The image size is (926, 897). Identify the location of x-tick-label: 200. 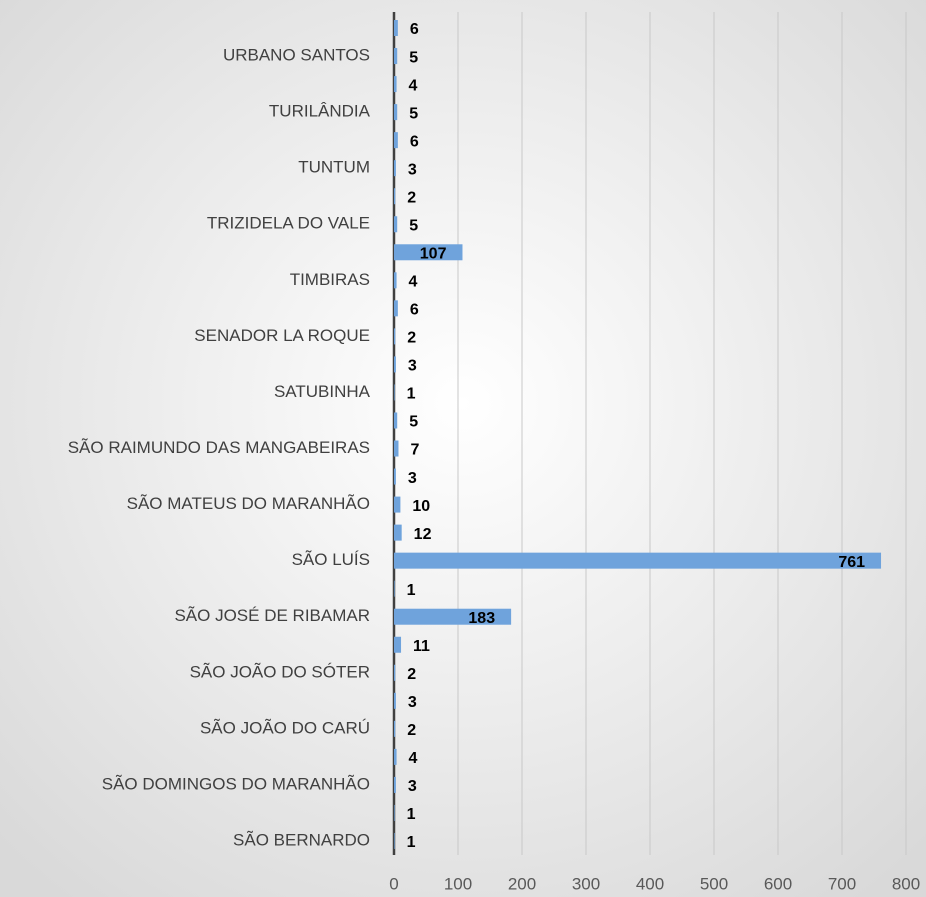
(522, 883).